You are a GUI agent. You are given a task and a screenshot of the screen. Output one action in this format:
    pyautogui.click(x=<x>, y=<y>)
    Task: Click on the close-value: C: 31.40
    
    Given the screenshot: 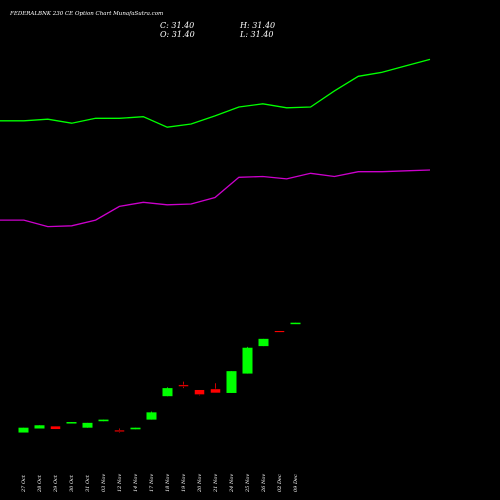 What is the action you would take?
    pyautogui.click(x=177, y=25)
    